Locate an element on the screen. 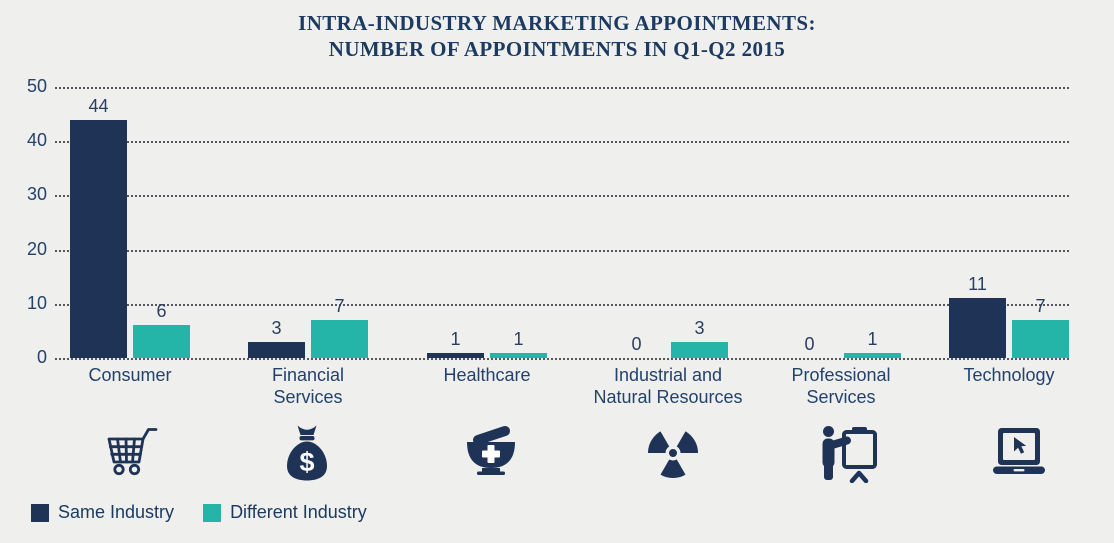 The height and width of the screenshot is (543, 1114). bar-value-label: 6 is located at coordinates (161, 311).